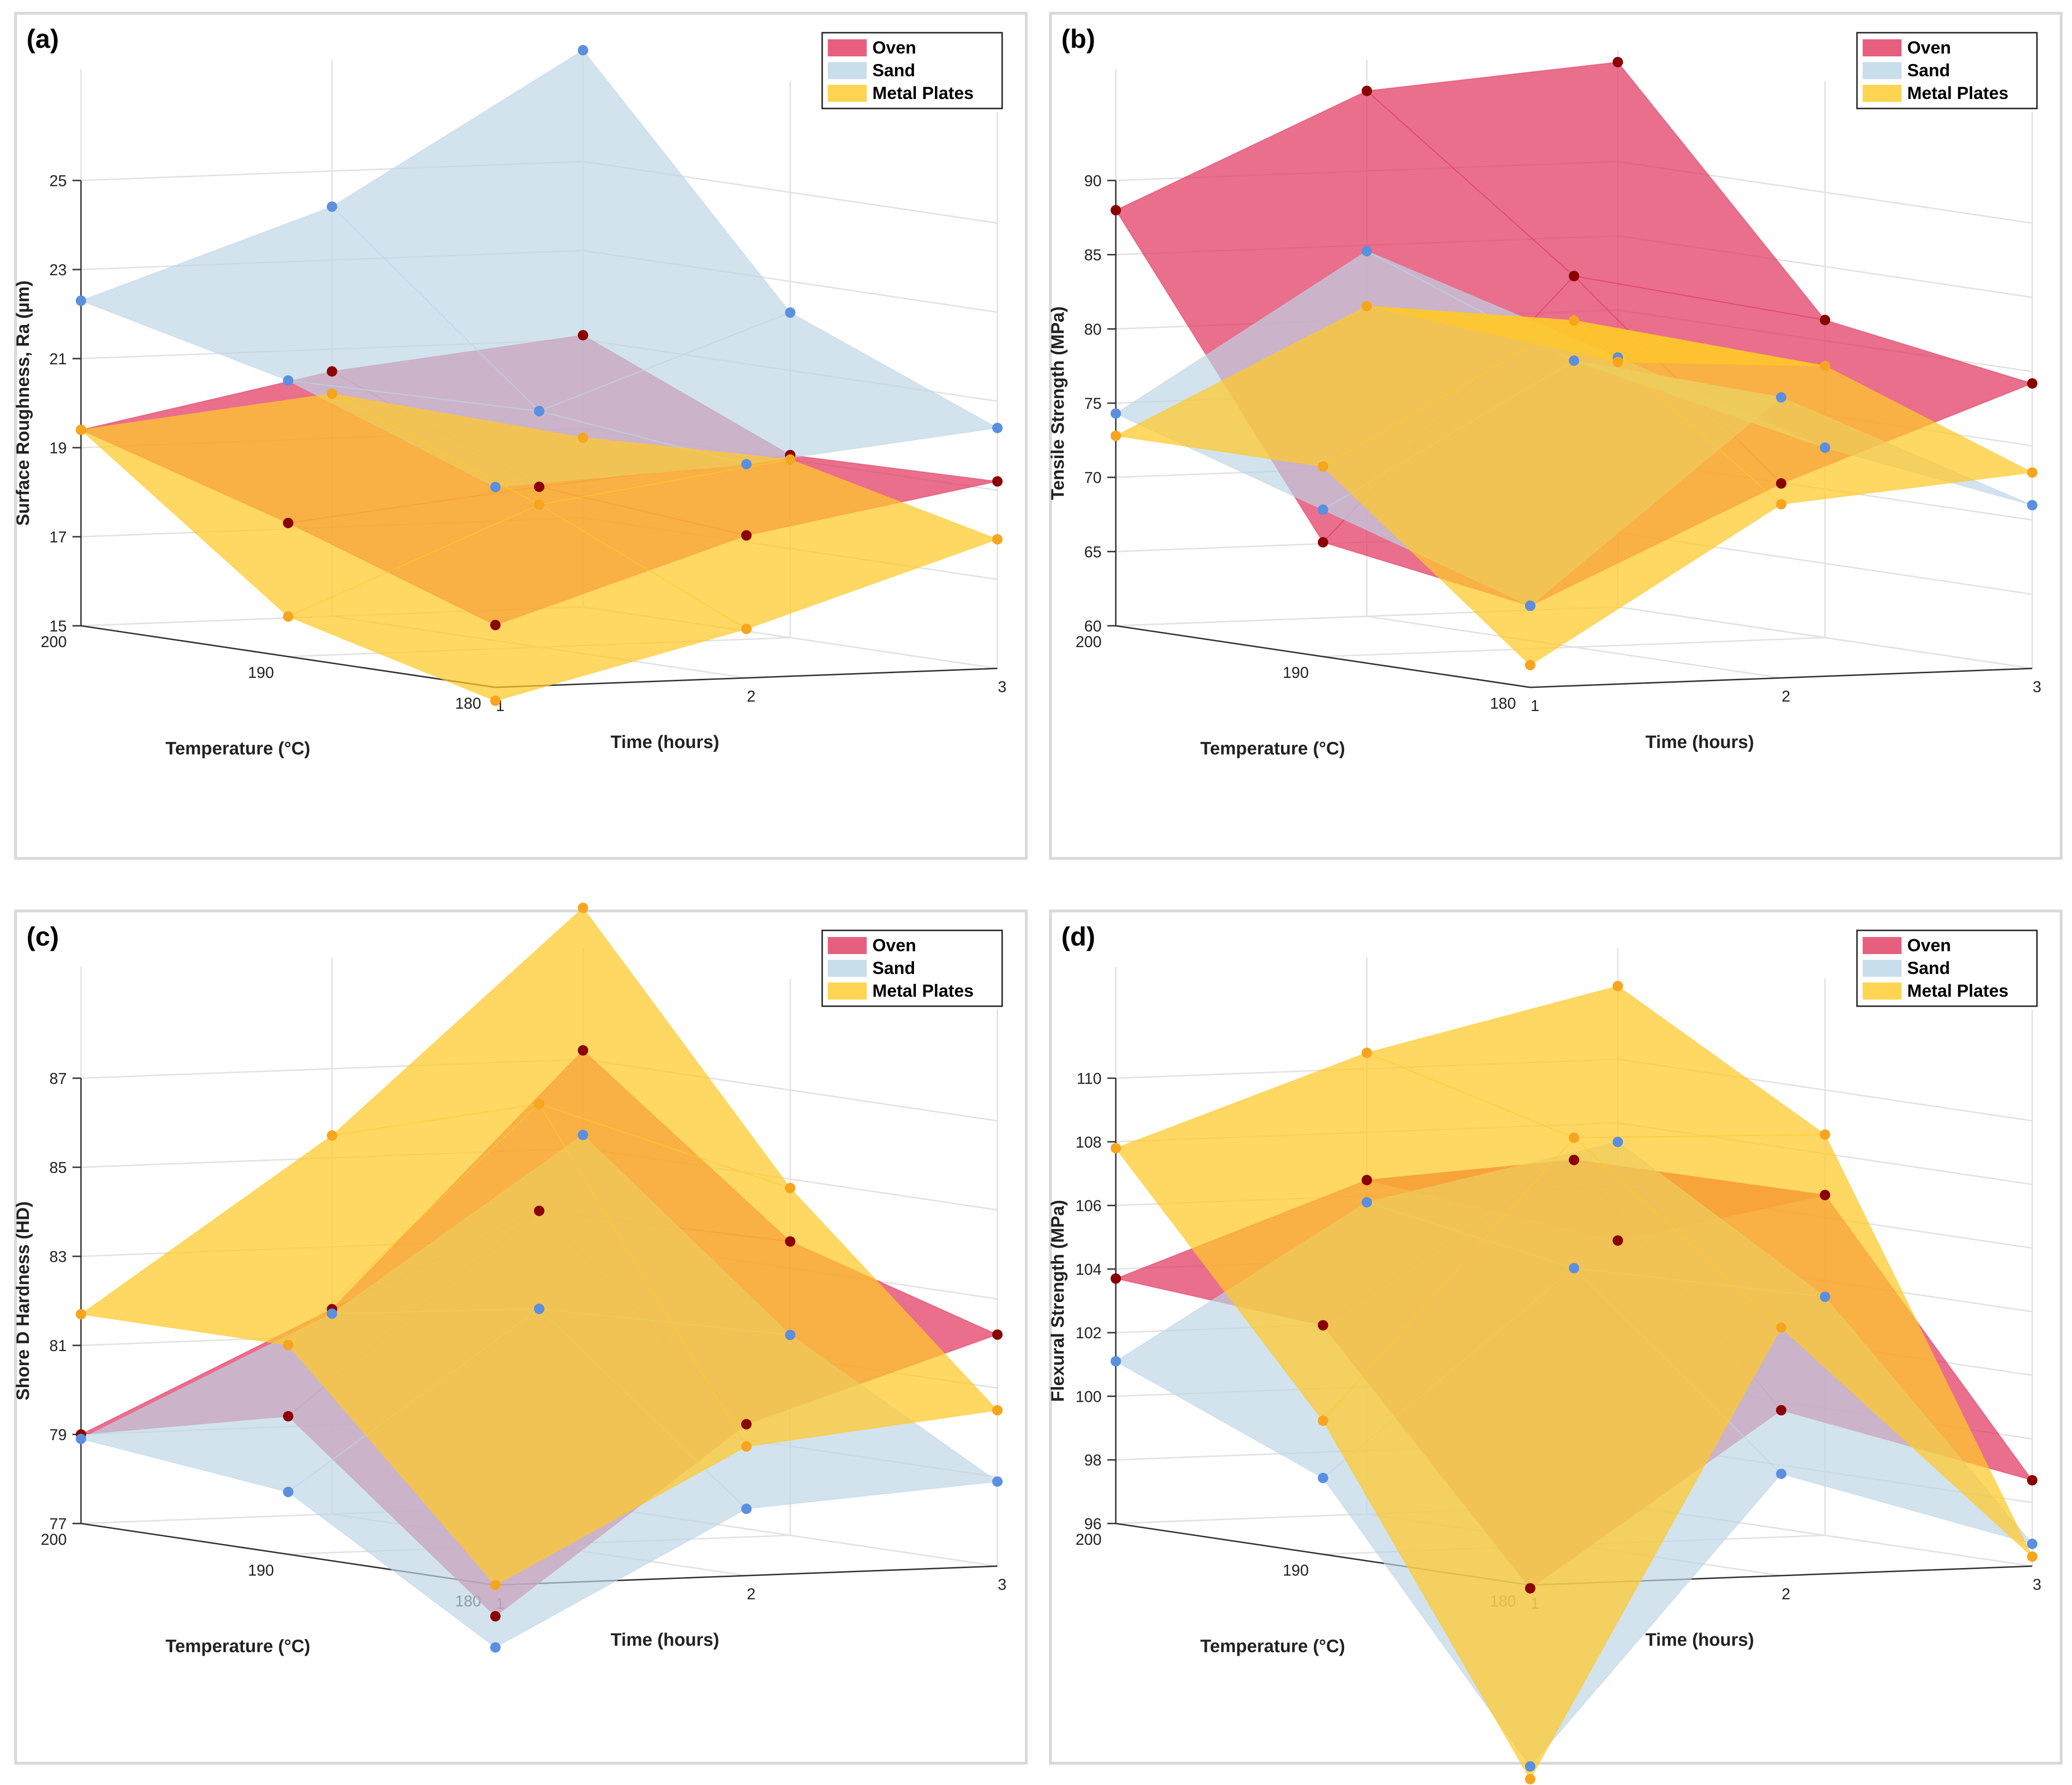  I want to click on legend-label-oven: Oven, so click(1929, 47).